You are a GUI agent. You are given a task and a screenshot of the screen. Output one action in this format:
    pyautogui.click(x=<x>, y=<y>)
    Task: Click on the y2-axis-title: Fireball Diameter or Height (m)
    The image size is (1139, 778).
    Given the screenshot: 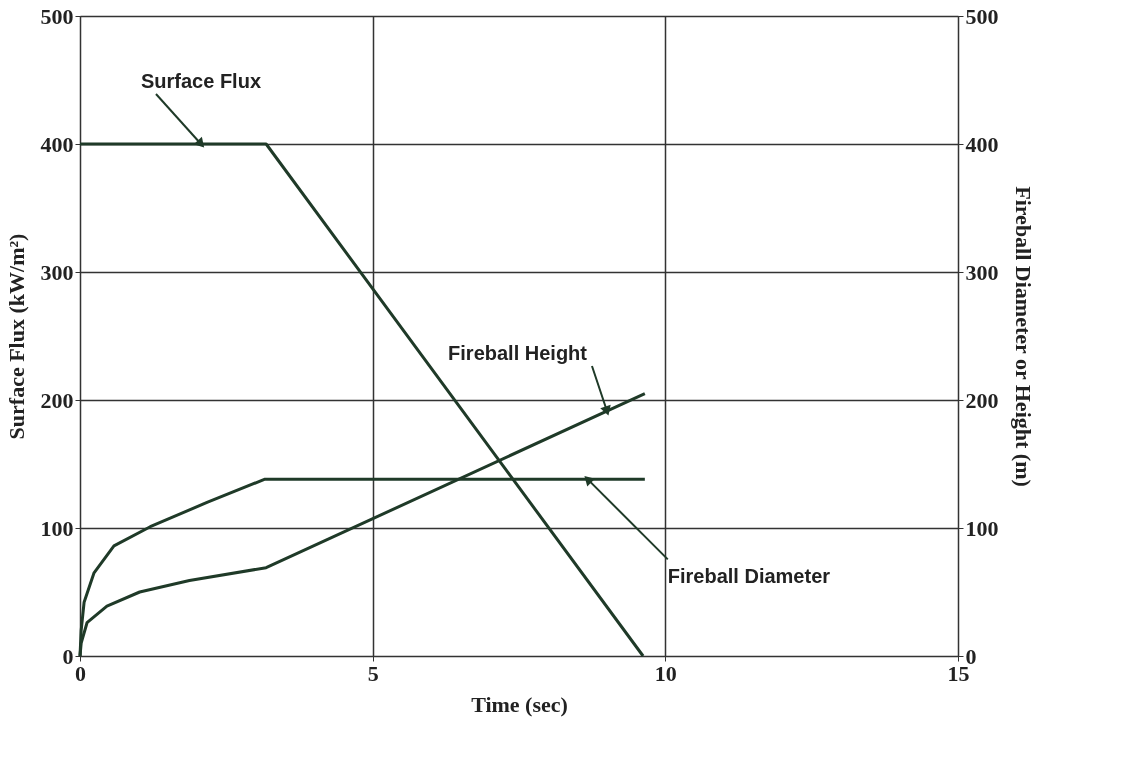 What is the action you would take?
    pyautogui.click(x=1023, y=336)
    